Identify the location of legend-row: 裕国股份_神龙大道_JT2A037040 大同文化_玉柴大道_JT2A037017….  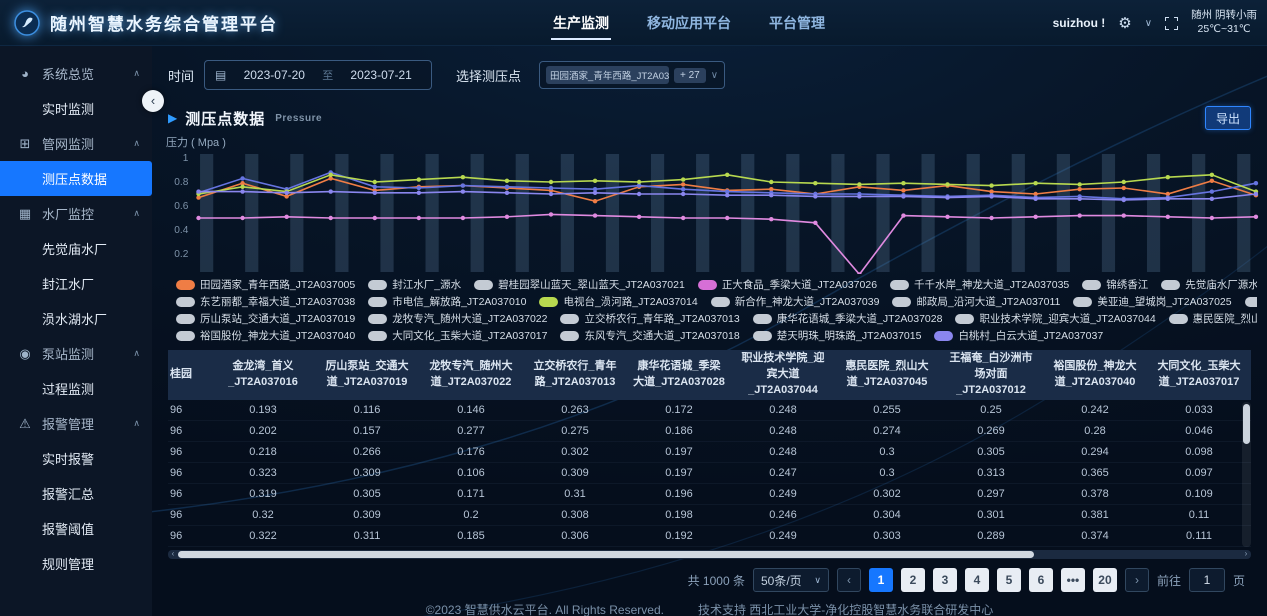
(716, 335).